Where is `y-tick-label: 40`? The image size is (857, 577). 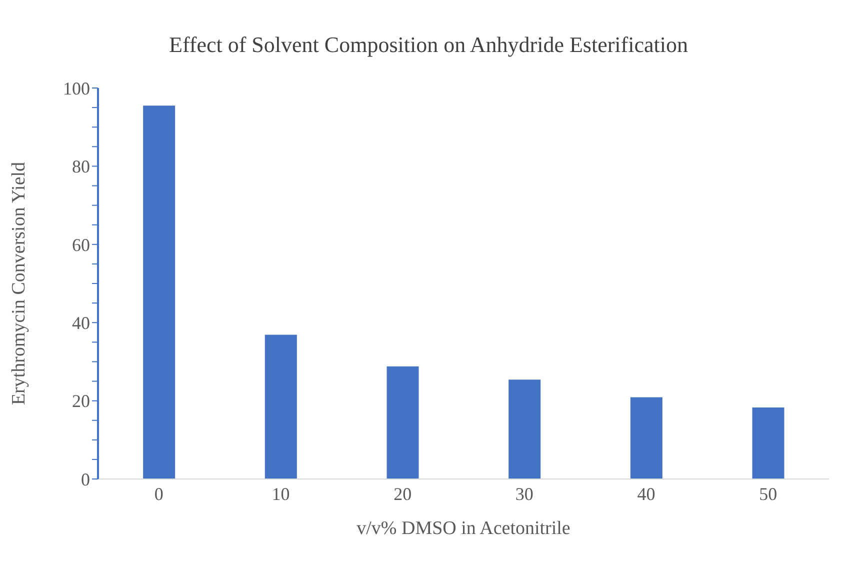
y-tick-label: 40 is located at coordinates (81, 322).